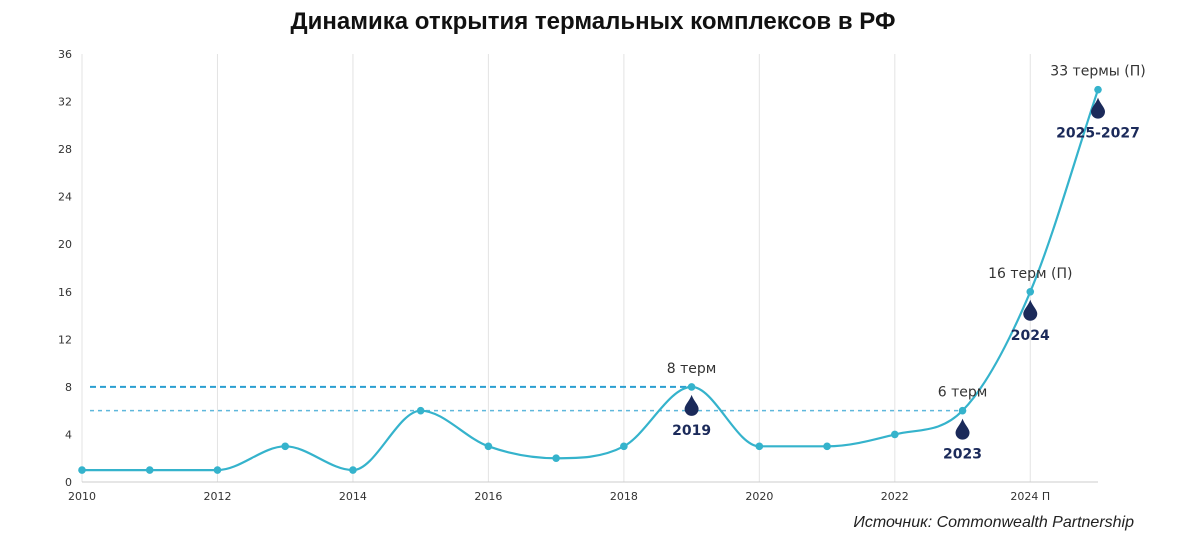 Image resolution: width=1186 pixels, height=543 pixels. What do you see at coordinates (963, 393) in the screenshot?
I see `annotation-label: 6 терм` at bounding box center [963, 393].